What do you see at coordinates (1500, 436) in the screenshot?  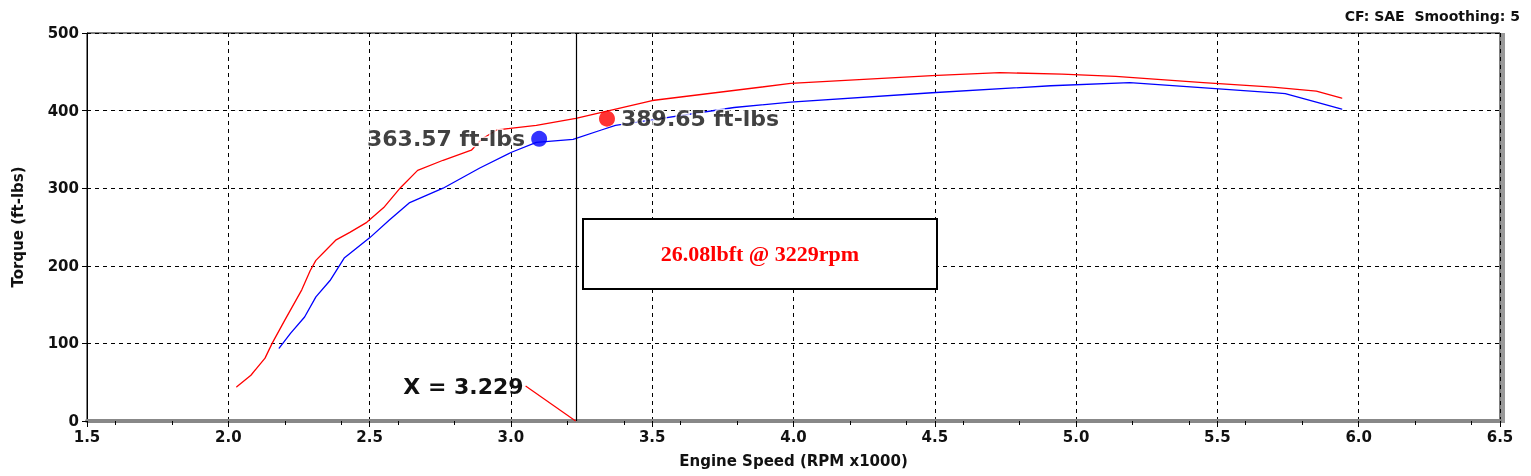 I see `x-tick-label: 6.5` at bounding box center [1500, 436].